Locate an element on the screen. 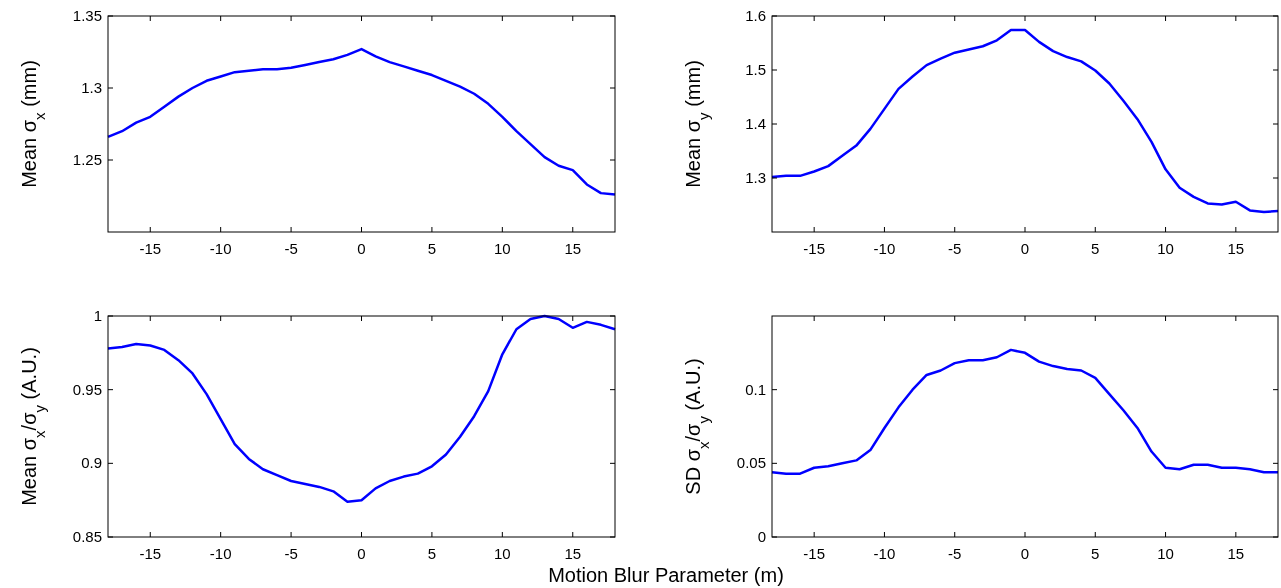 The height and width of the screenshot is (588, 1281). y-tick-label: 1.25 is located at coordinates (87, 159).